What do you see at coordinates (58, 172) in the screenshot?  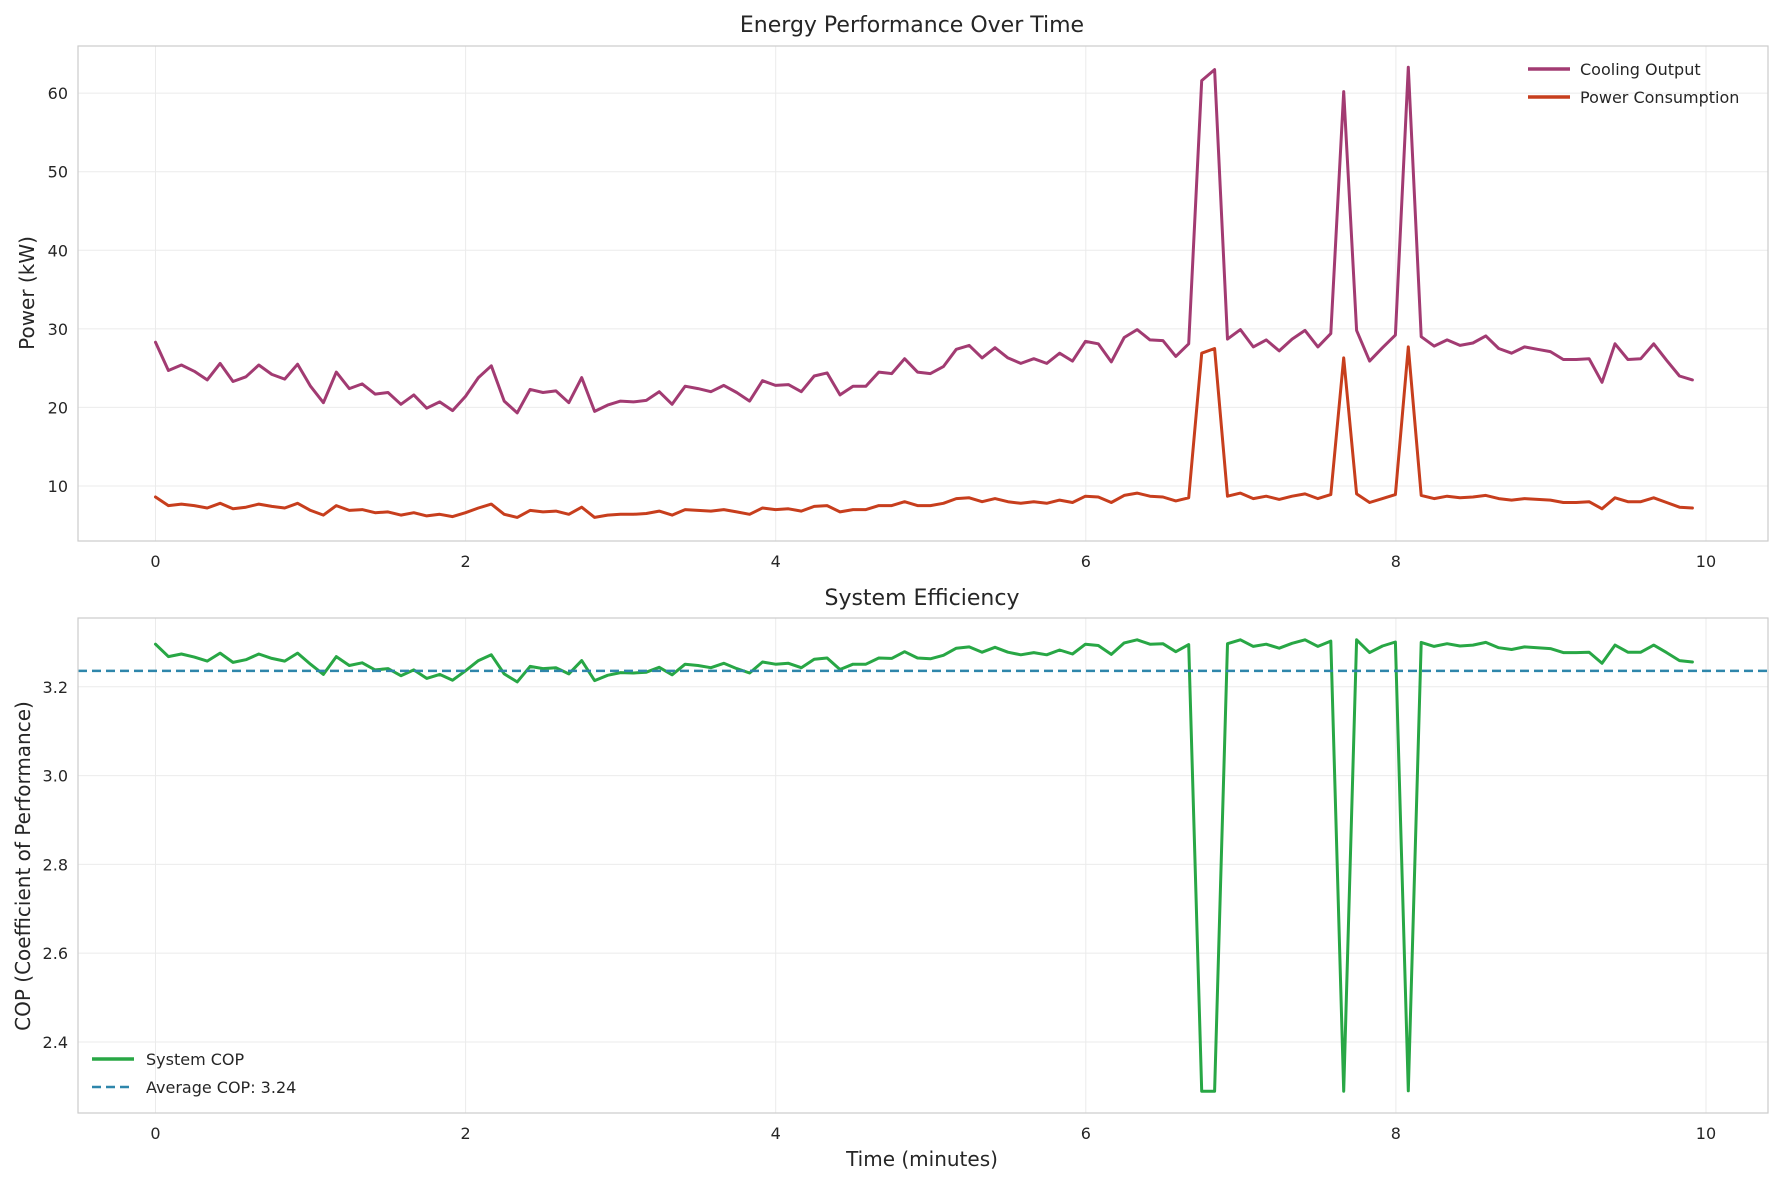 I see `y-tick-label: 50` at bounding box center [58, 172].